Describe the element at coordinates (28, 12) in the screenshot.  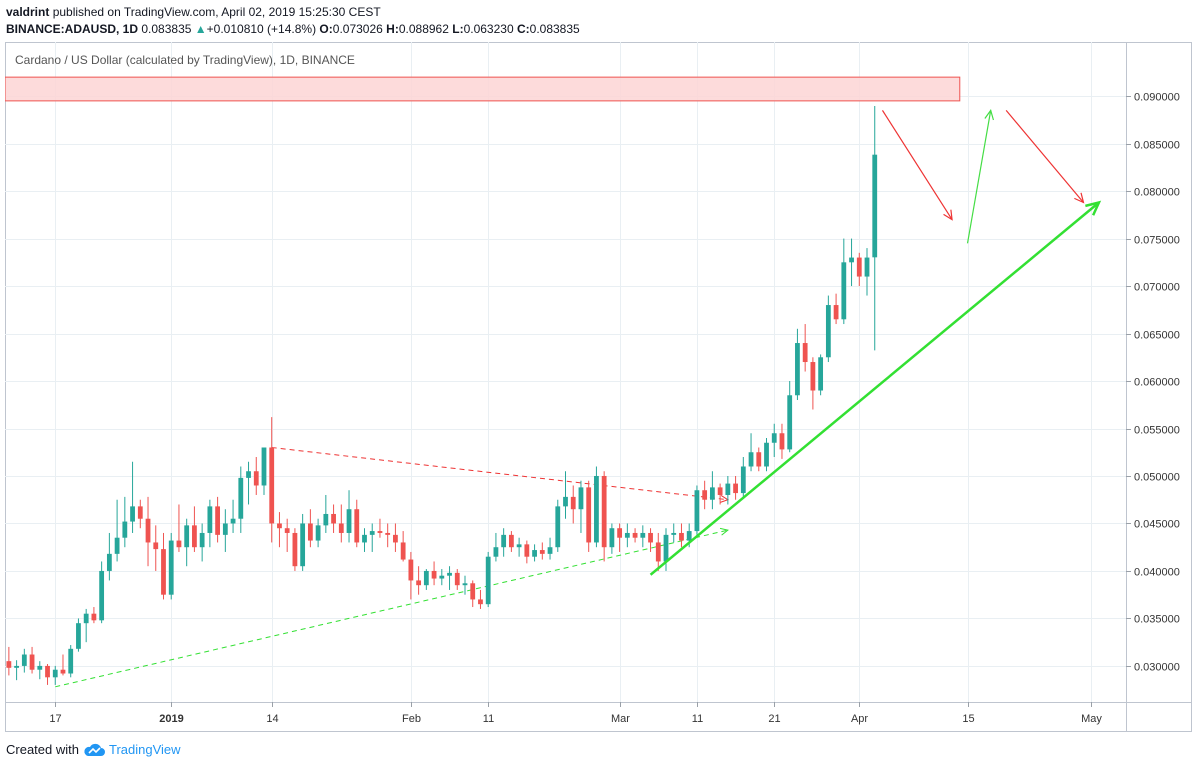
I see `author-name: valdrint` at that location.